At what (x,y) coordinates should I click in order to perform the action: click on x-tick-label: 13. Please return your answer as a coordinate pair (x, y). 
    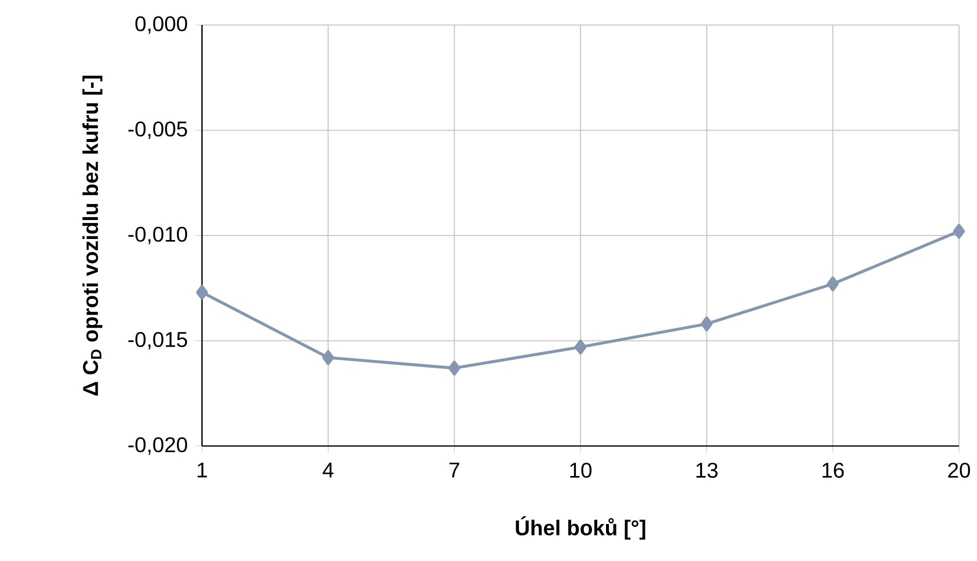
    Looking at the image, I should click on (707, 470).